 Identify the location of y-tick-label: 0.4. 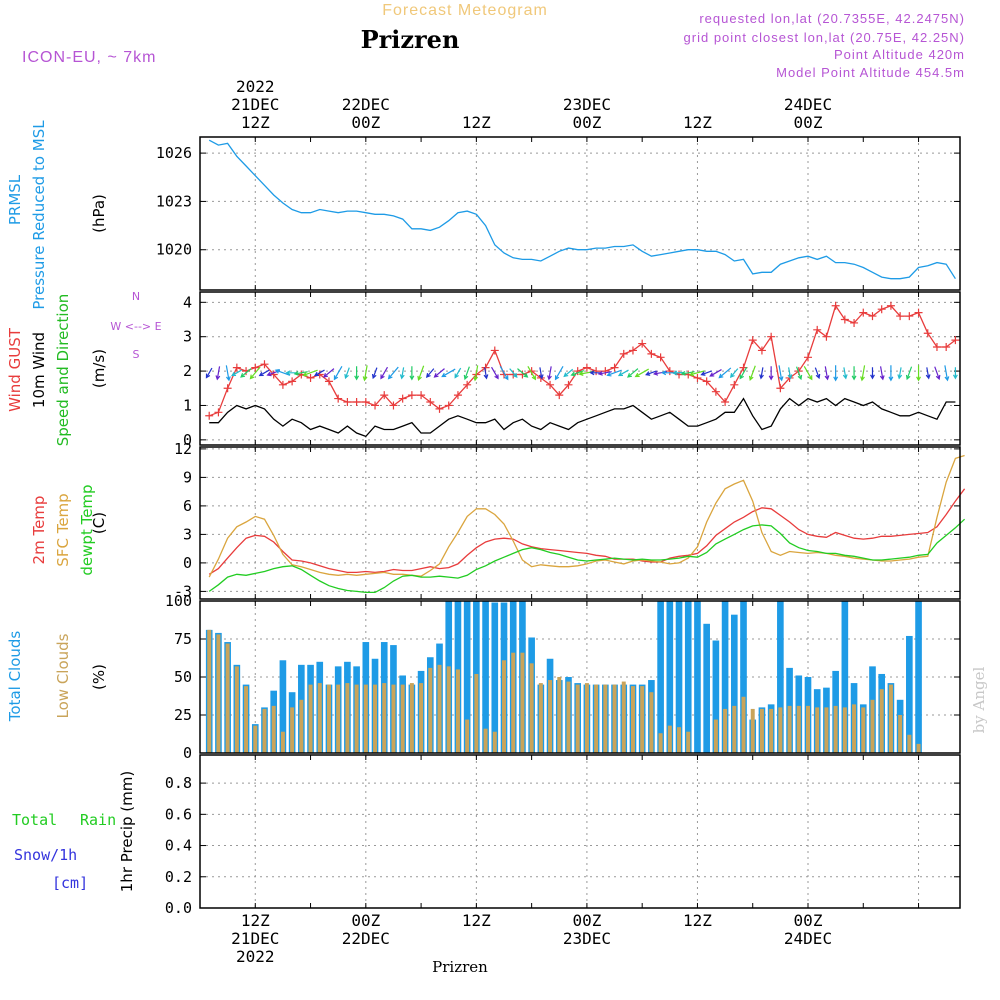
(178, 846).